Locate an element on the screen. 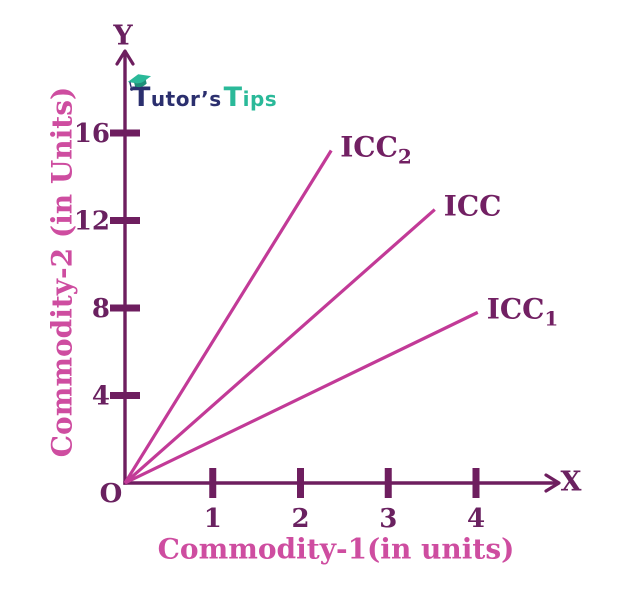 This screenshot has height=594, width=640. x-tick-label: 2 is located at coordinates (300, 519).